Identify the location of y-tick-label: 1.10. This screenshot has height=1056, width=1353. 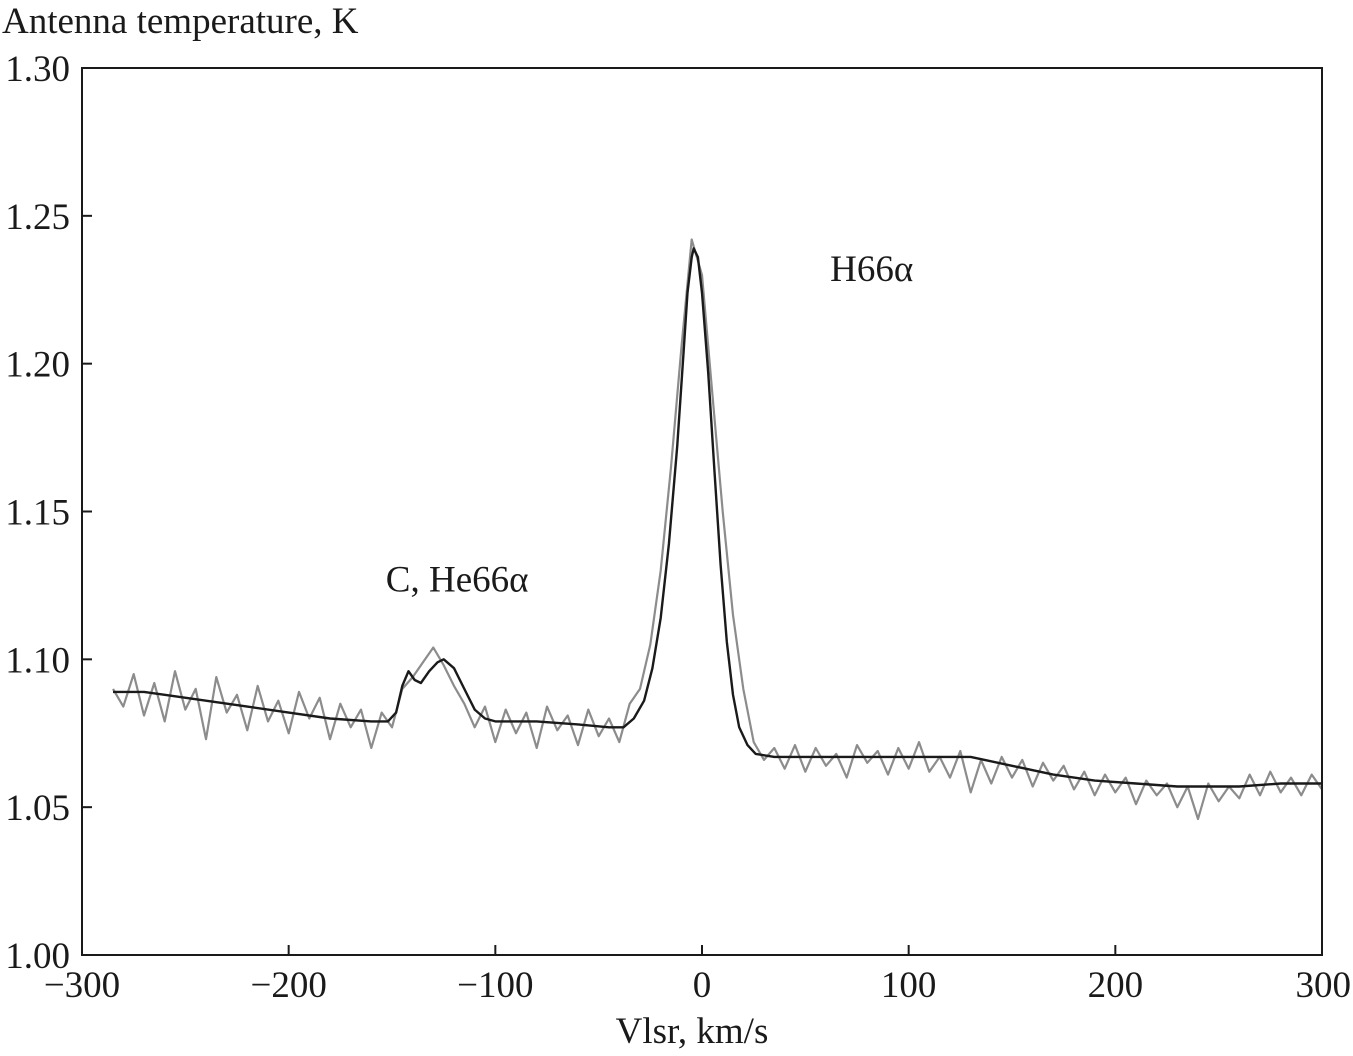
(37, 660).